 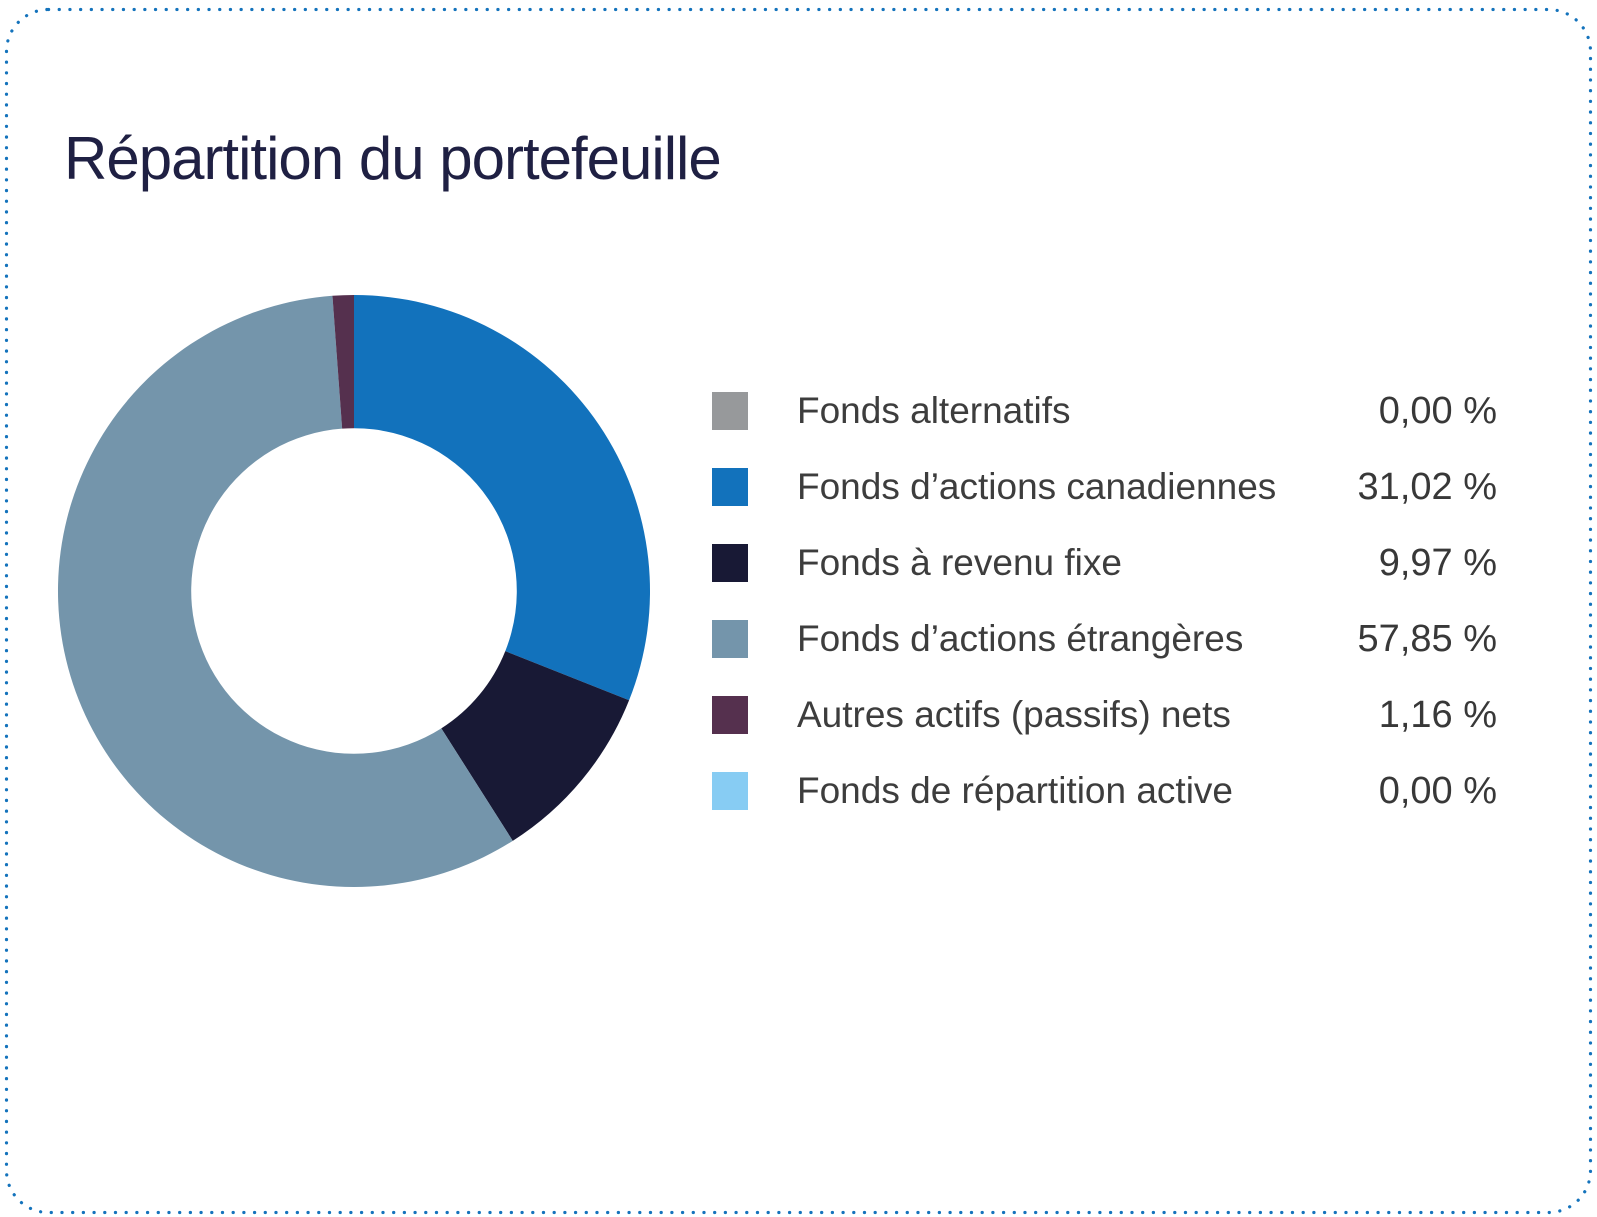 What do you see at coordinates (1020, 638) in the screenshot?
I see `legend-label: Fonds d’actions étrangères` at bounding box center [1020, 638].